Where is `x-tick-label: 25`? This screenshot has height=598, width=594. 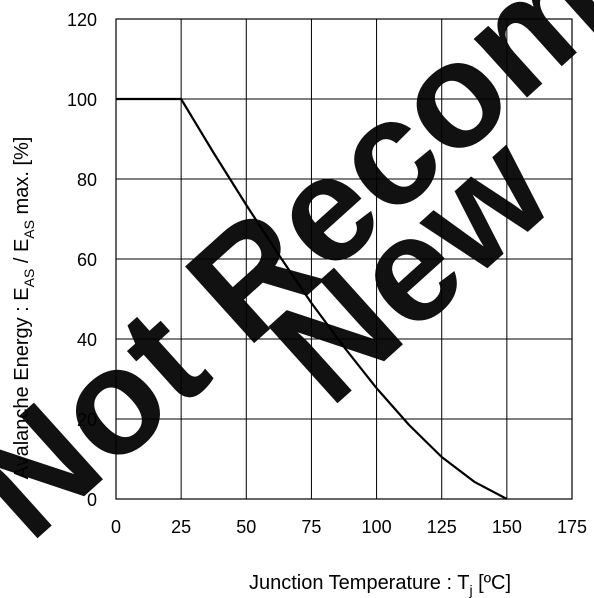 x-tick-label: 25 is located at coordinates (181, 527).